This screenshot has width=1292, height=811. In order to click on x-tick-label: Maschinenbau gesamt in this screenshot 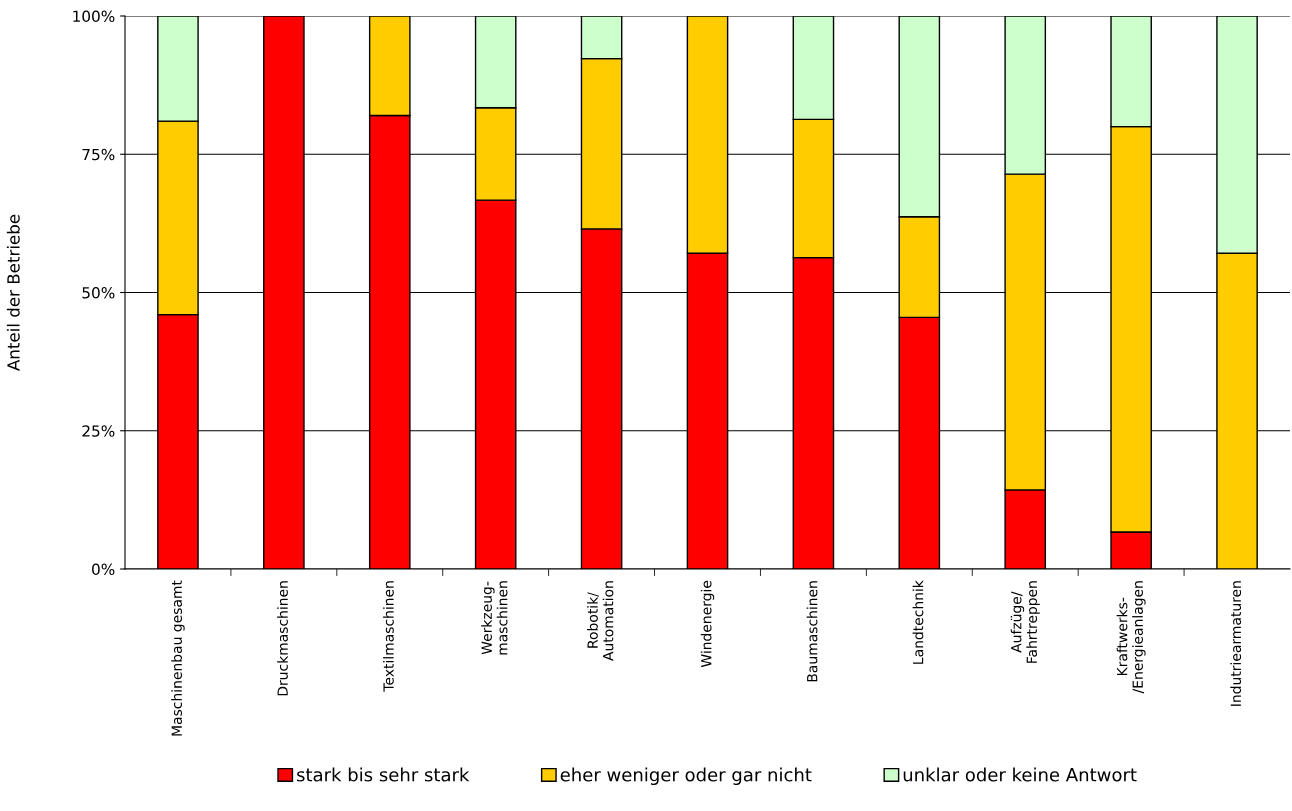, I will do `click(178, 658)`.